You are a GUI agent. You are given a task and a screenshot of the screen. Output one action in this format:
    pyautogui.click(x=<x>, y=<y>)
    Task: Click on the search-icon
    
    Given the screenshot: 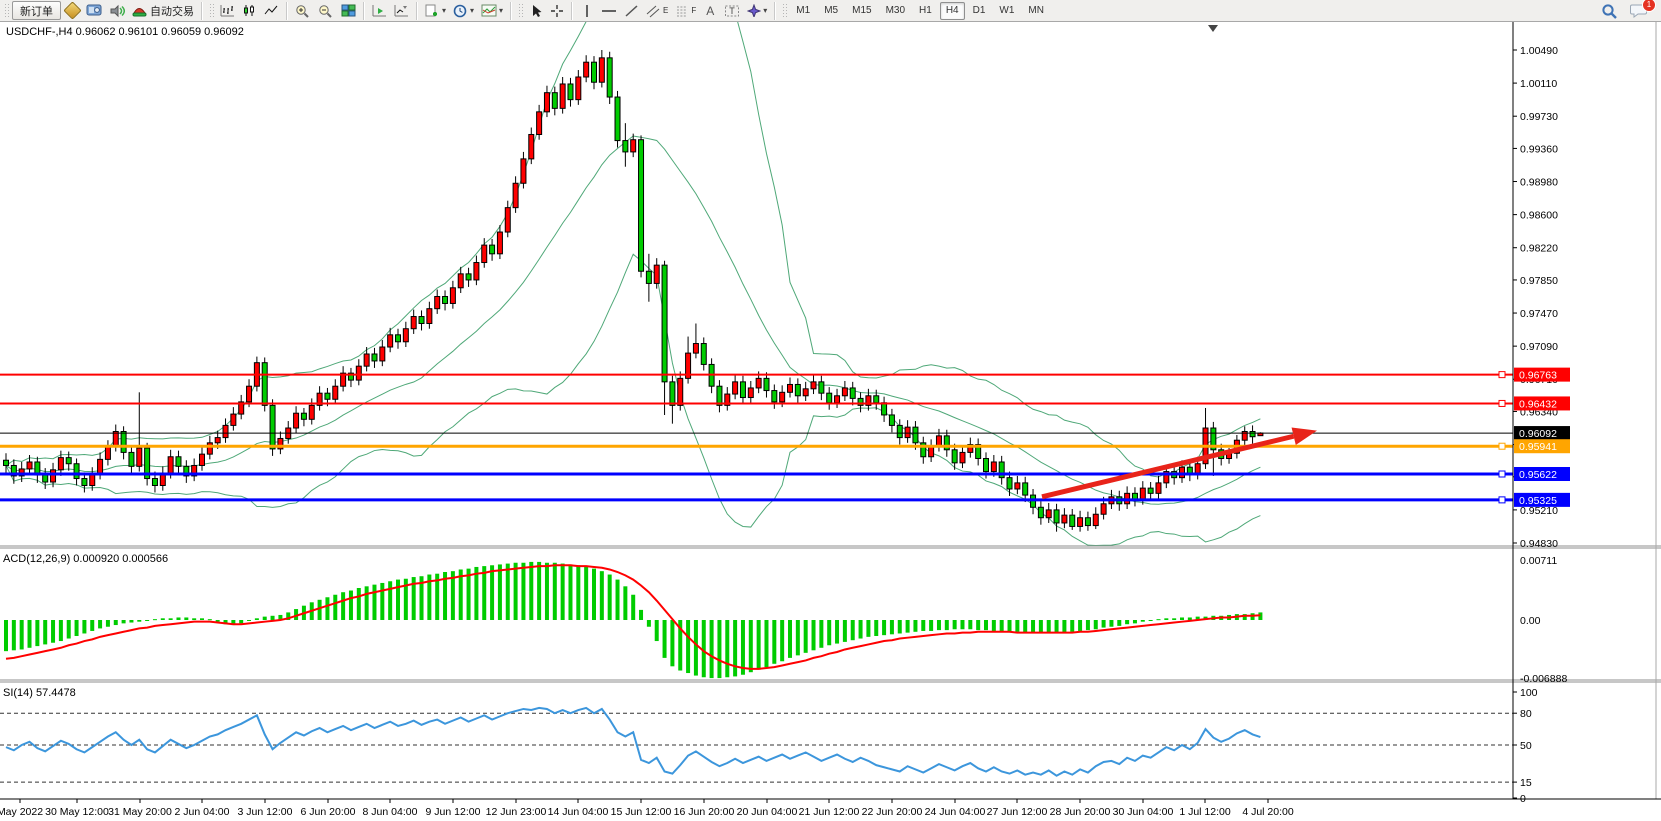 What is the action you would take?
    pyautogui.click(x=1609, y=11)
    